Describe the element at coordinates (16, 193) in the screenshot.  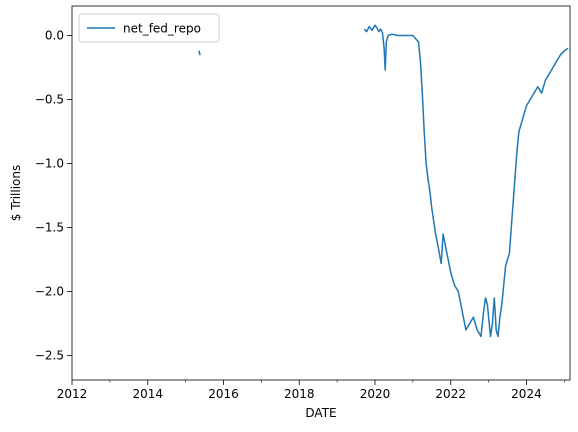
I see `y-axis-label: $ Trillions` at that location.